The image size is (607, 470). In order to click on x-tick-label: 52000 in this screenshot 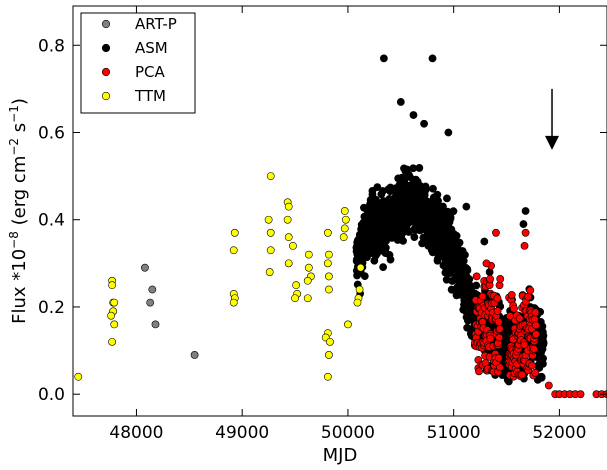, I will do `click(559, 433)`.